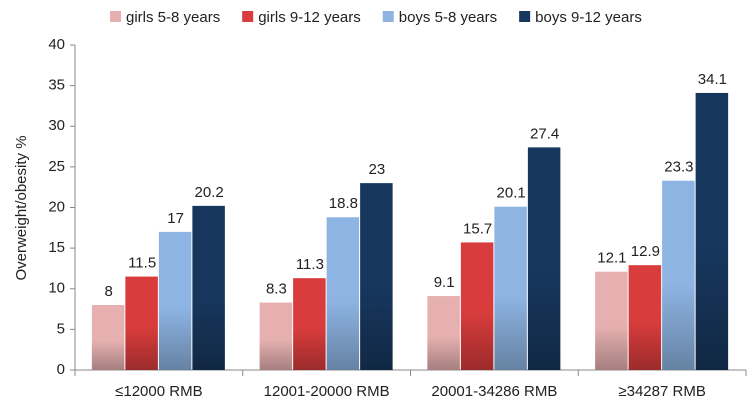  Describe the element at coordinates (56, 288) in the screenshot. I see `y-tick-label: 10` at that location.